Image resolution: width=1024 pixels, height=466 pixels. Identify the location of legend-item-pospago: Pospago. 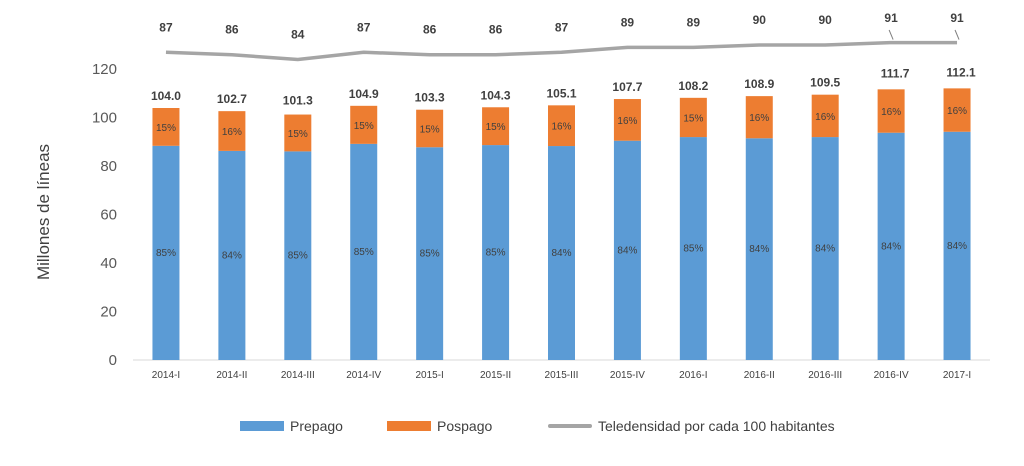
(439, 426).